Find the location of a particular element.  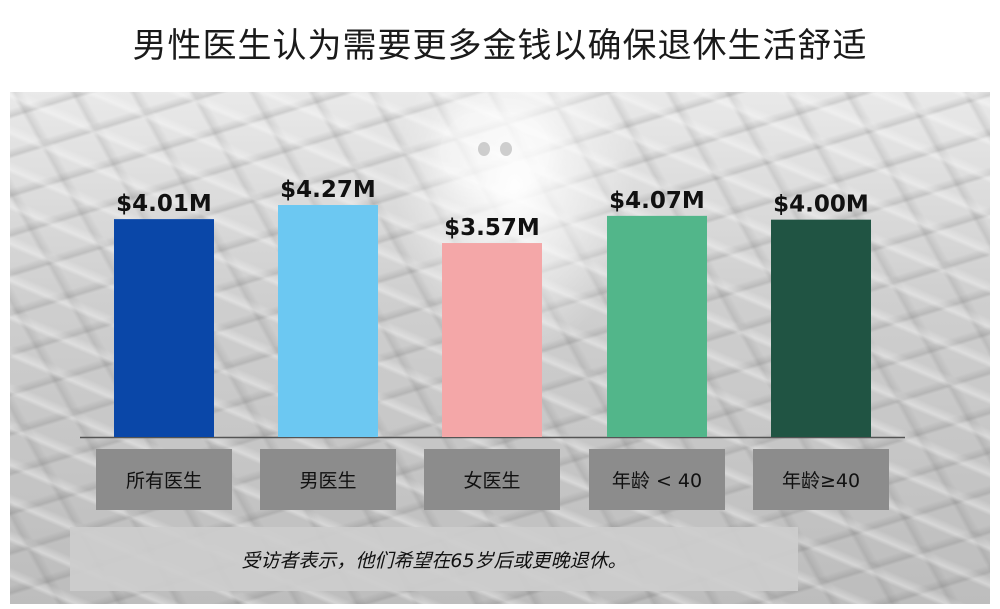

category-label-2: 女医生 is located at coordinates (492, 479).